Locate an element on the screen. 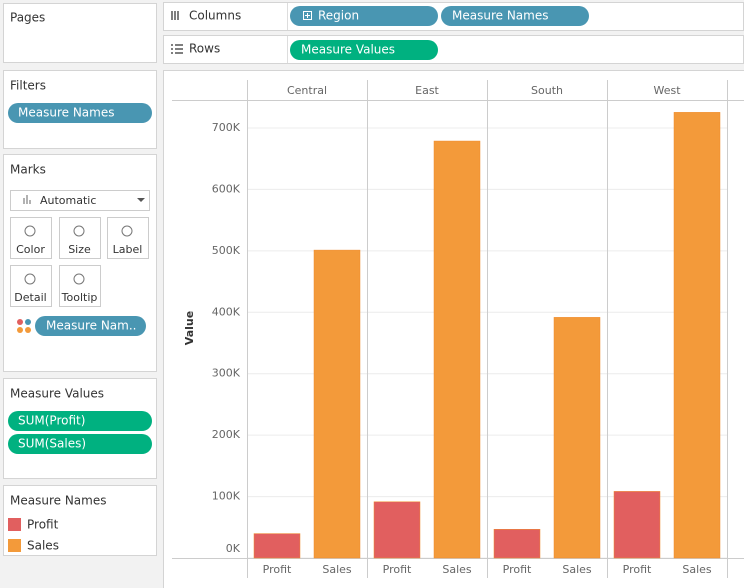  card-title: Measure Values is located at coordinates (57, 394).